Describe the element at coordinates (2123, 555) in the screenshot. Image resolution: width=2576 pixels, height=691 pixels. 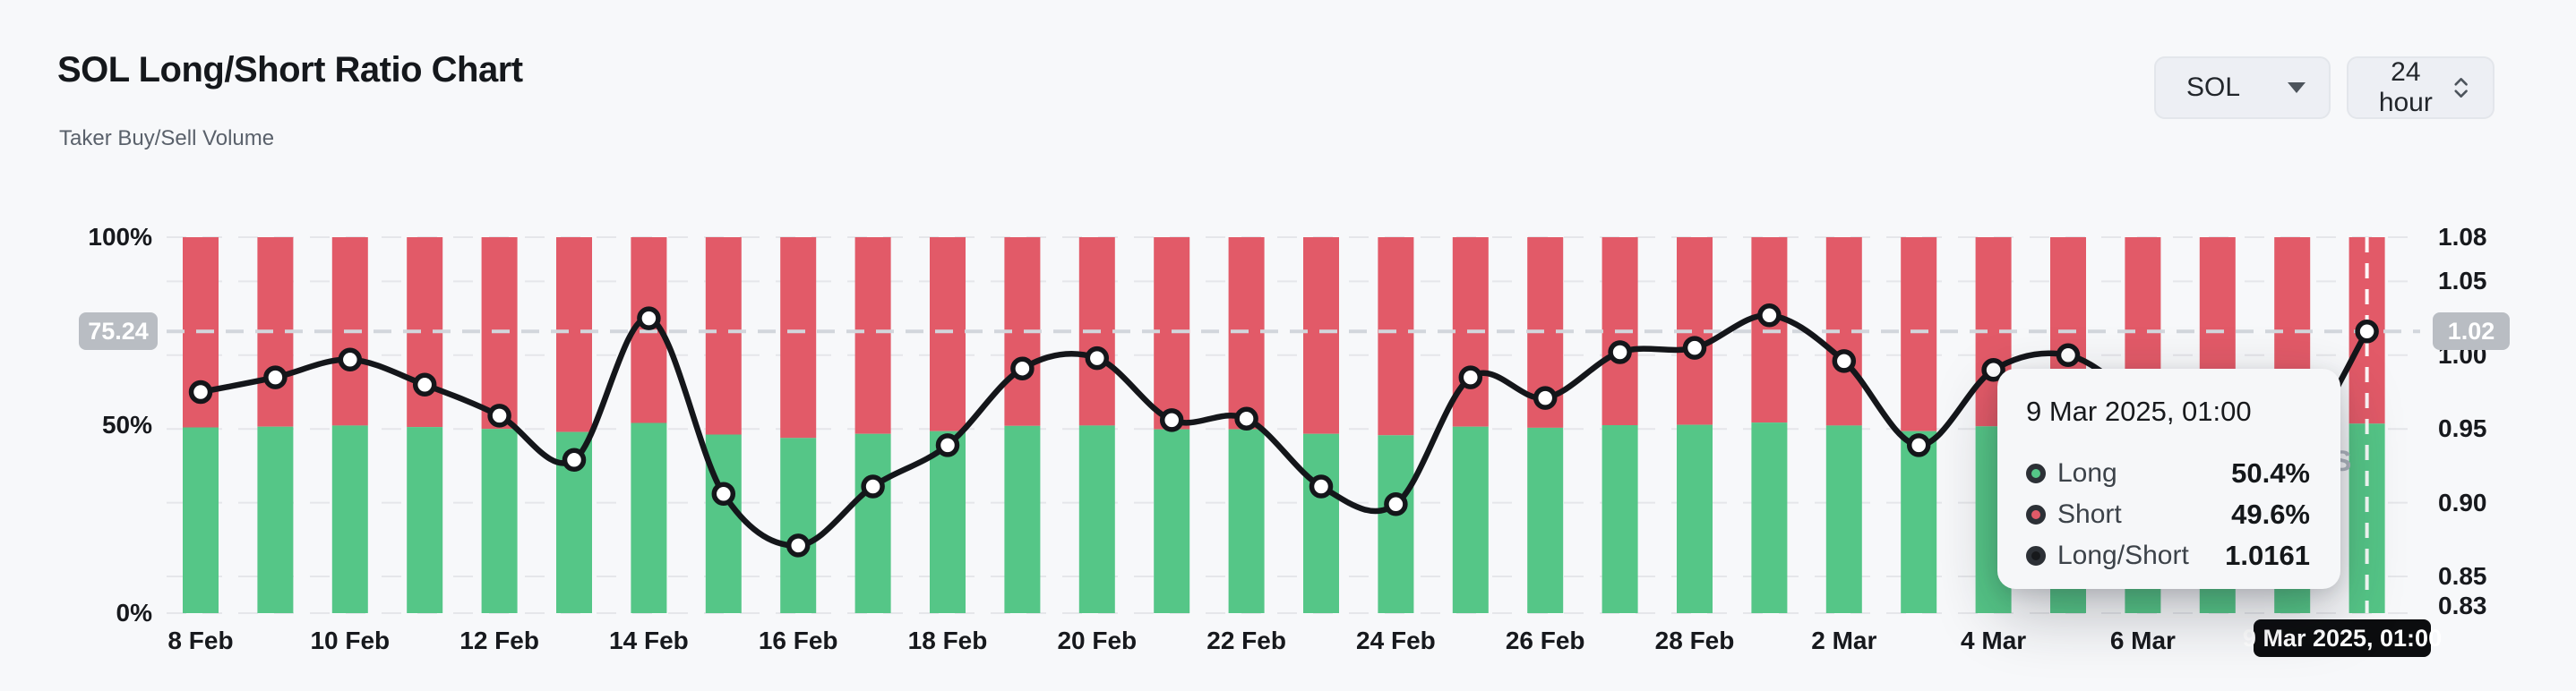
I see `tooltip-row-label: Long/Short` at that location.